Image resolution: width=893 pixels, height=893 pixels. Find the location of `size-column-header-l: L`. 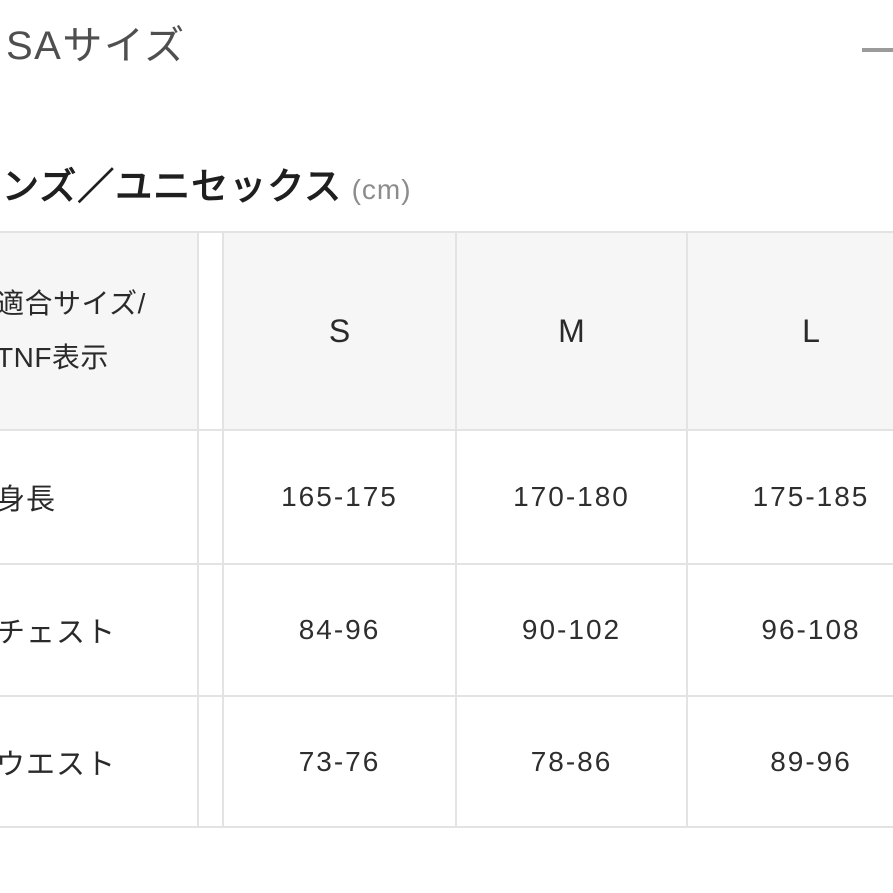

size-column-header-l: L is located at coordinates (789, 331).